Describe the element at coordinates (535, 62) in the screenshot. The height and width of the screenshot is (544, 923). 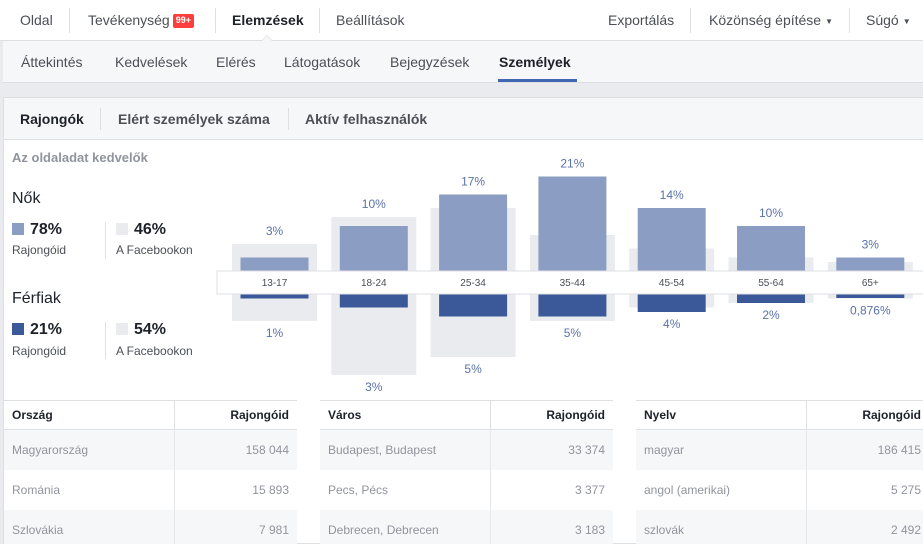
I see `tab-people: Személyek` at that location.